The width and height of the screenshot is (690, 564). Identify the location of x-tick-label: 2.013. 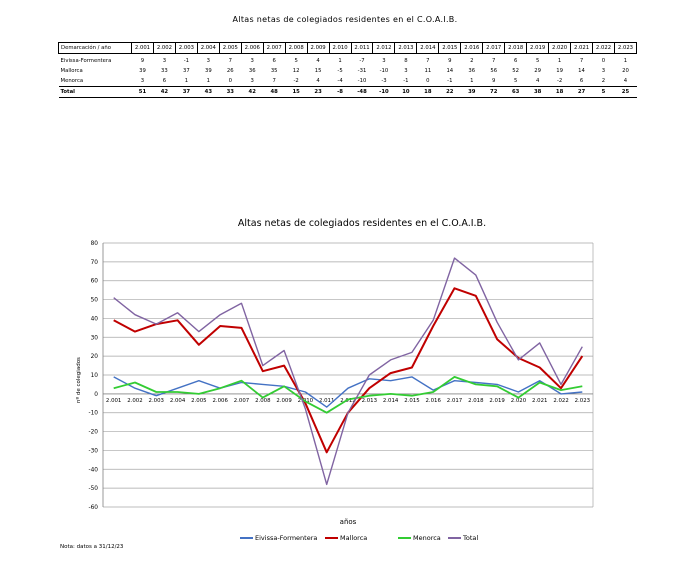
(369, 401).